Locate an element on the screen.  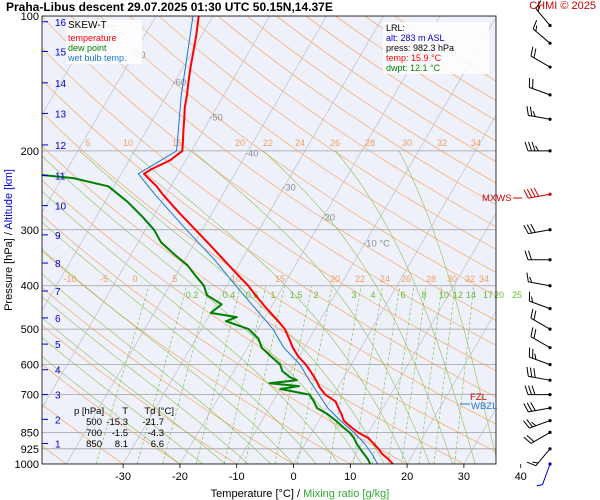
y-axis-title: Pressure [hPa] / Altitude [km] is located at coordinates (9, 240).